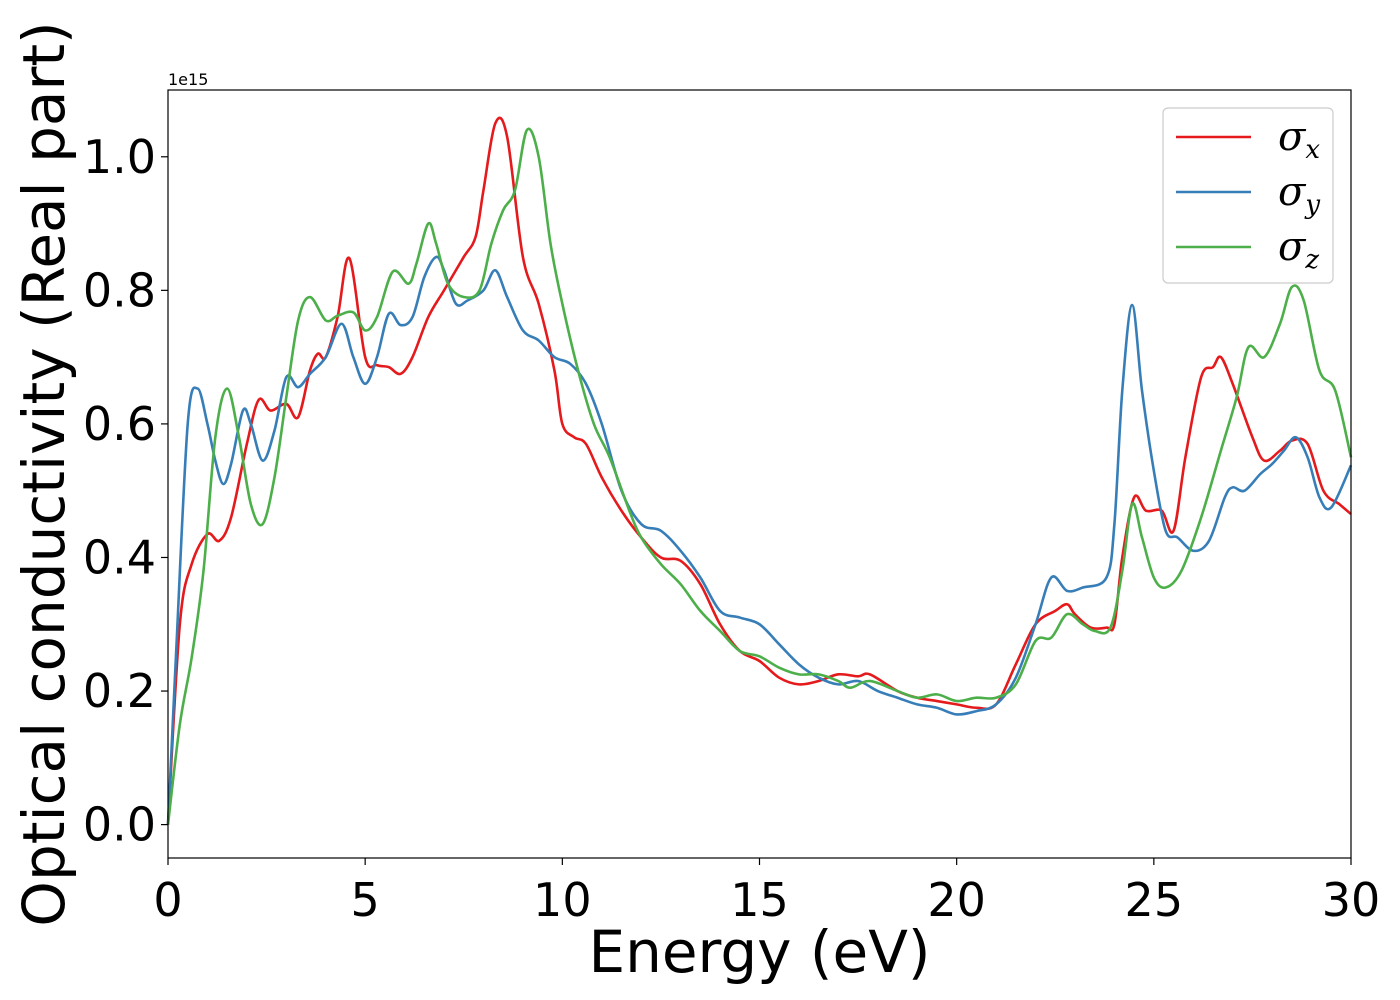 The height and width of the screenshot is (1000, 1400). What do you see at coordinates (125, 491) in the screenshot?
I see `y-axis: 0.0 0.2 0.4 0.6 0.8 1.0` at bounding box center [125, 491].